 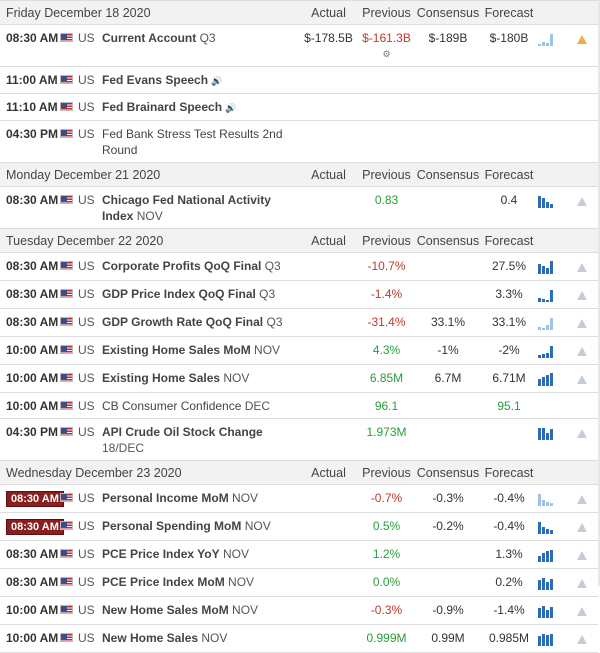 What do you see at coordinates (183, 322) in the screenshot?
I see `event-name-link: GDP Growth Rate QoQ Final` at bounding box center [183, 322].